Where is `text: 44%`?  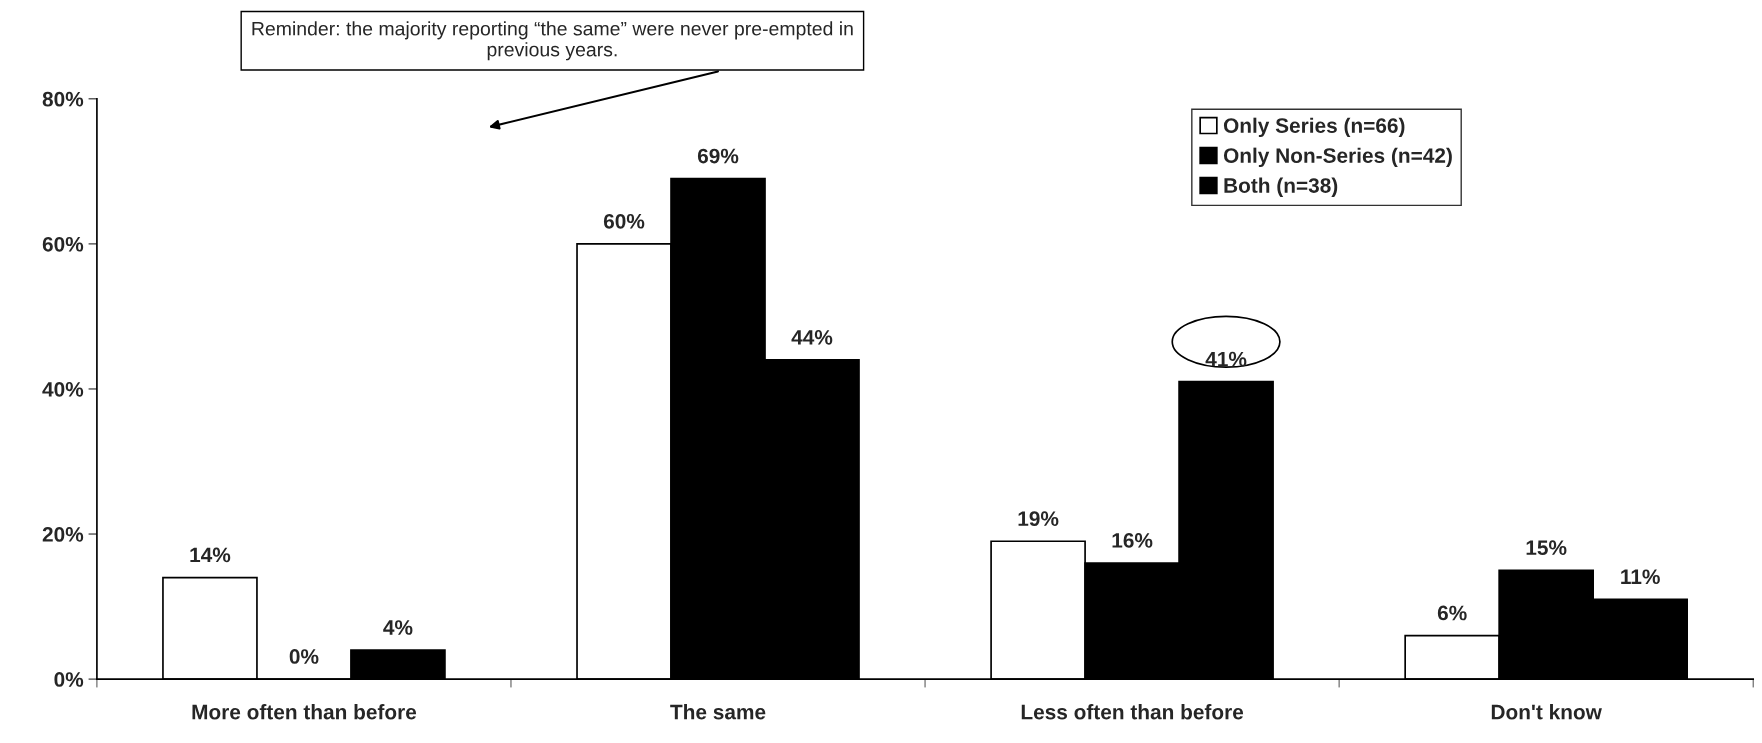
text: 44% is located at coordinates (812, 337).